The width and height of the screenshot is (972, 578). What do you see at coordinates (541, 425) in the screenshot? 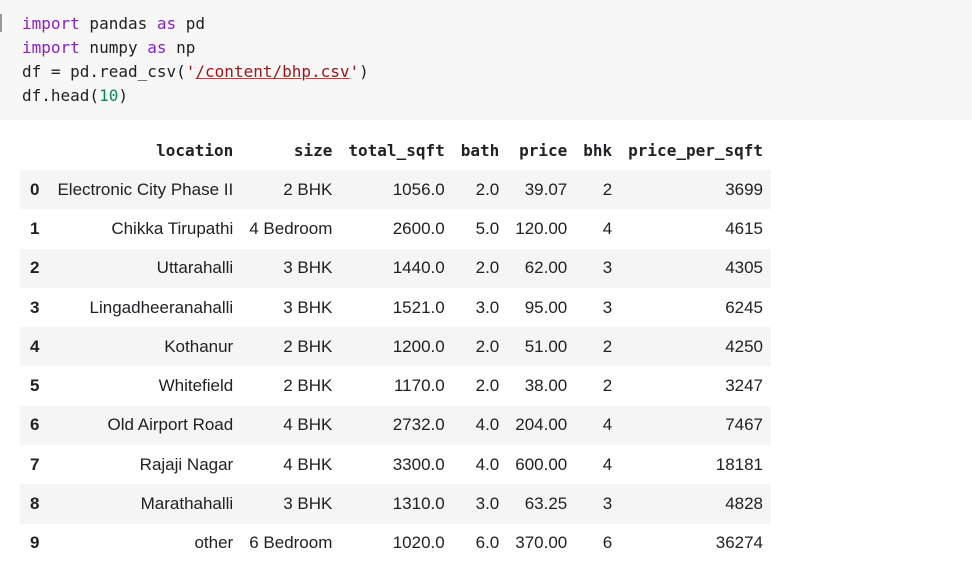
I see `table-cell: 204.00` at bounding box center [541, 425].